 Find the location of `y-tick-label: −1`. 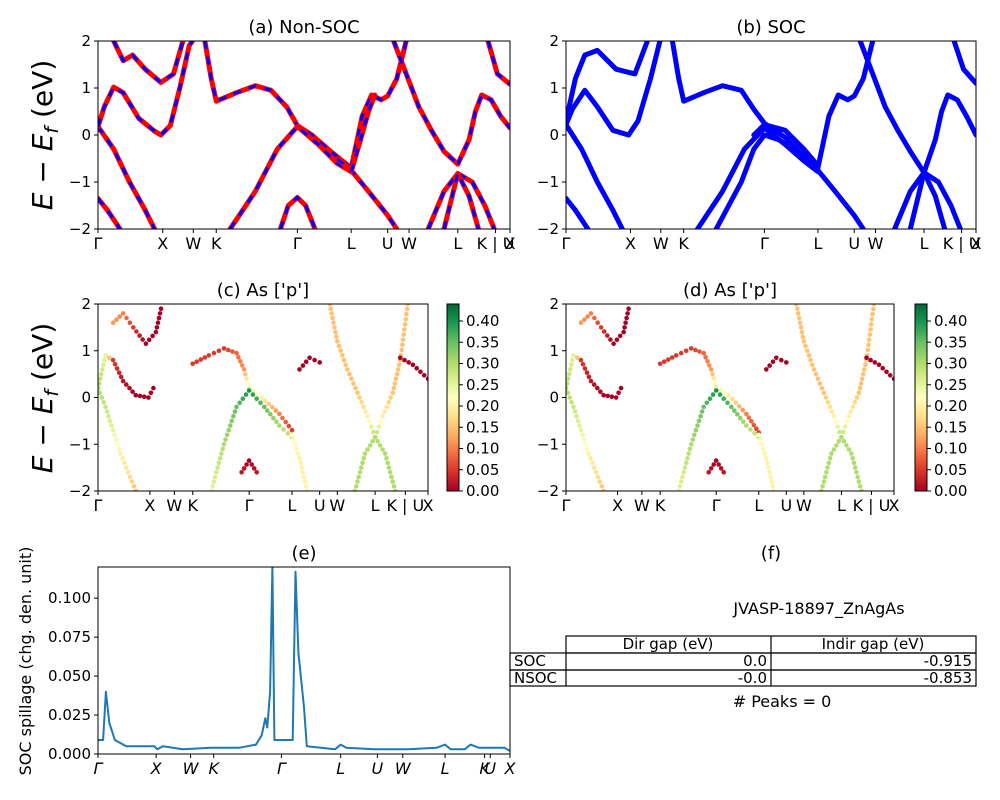

y-tick-label: −1 is located at coordinates (80, 444).